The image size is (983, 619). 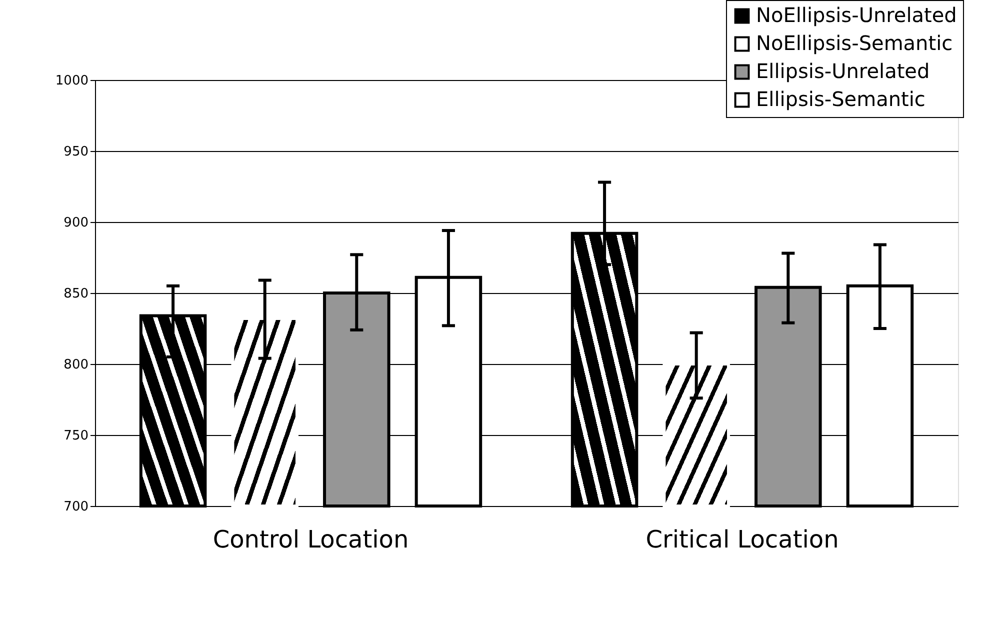 I want to click on y-tick-label: 800, so click(x=76, y=365).